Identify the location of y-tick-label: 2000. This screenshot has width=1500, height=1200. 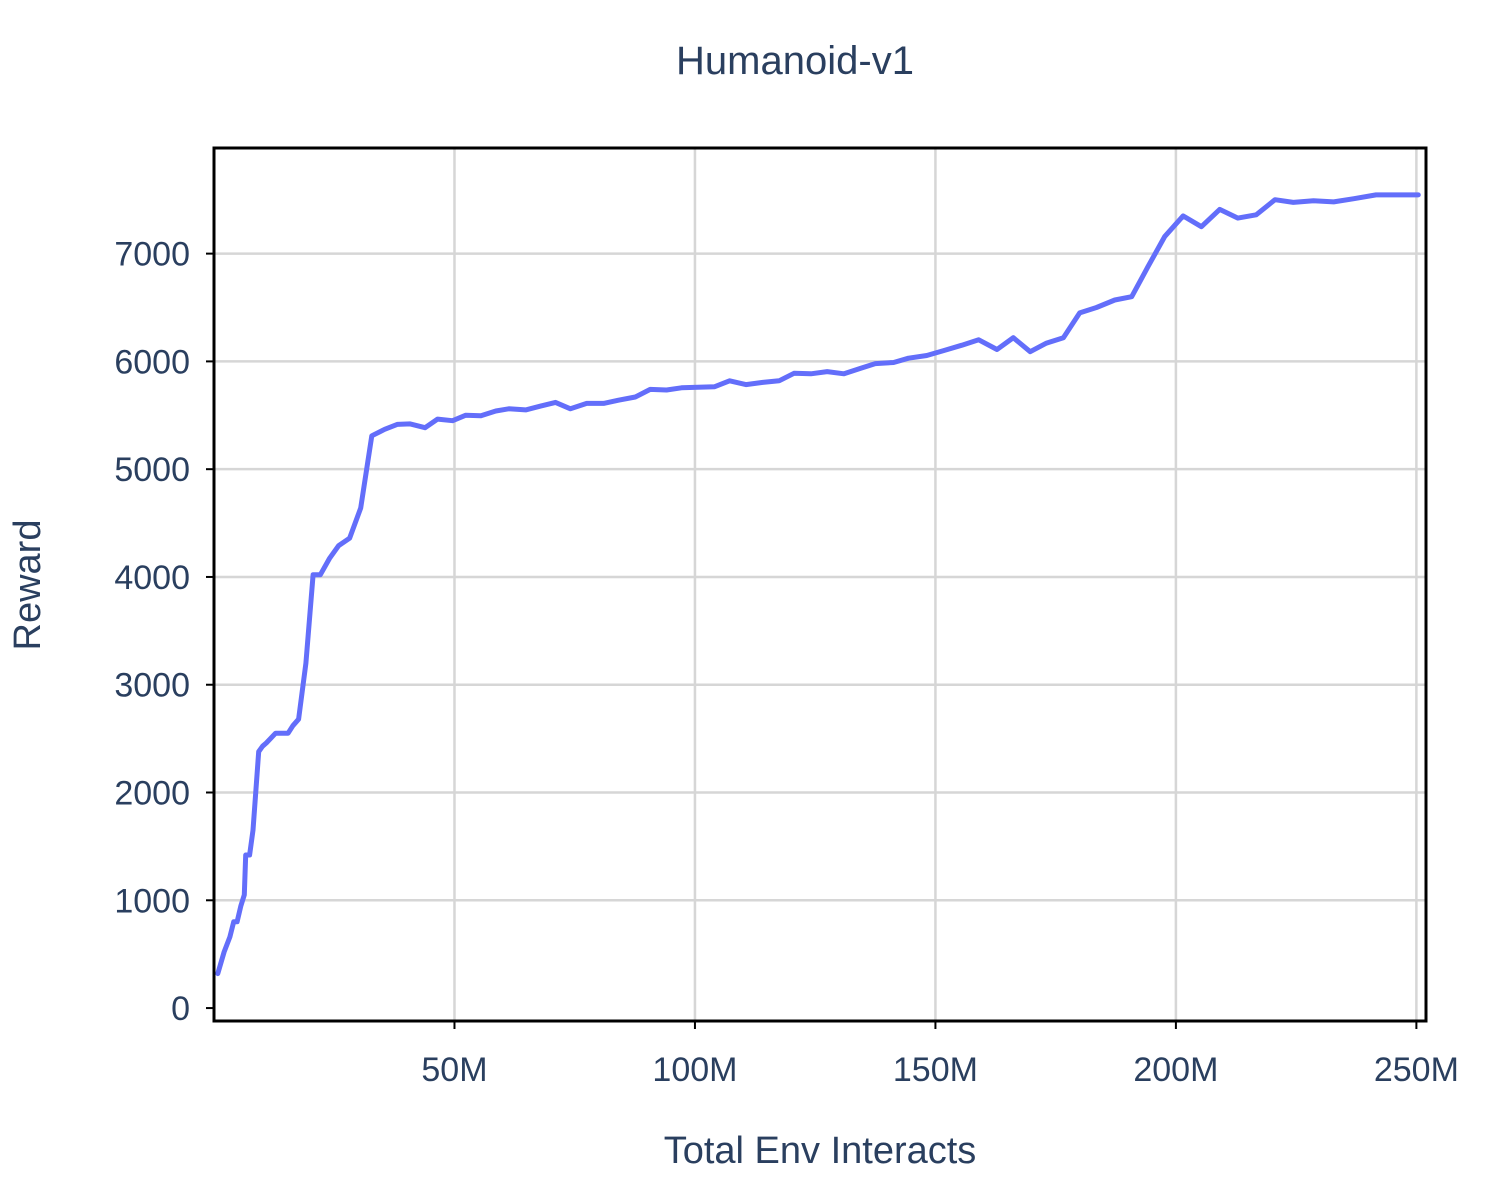
(152, 794).